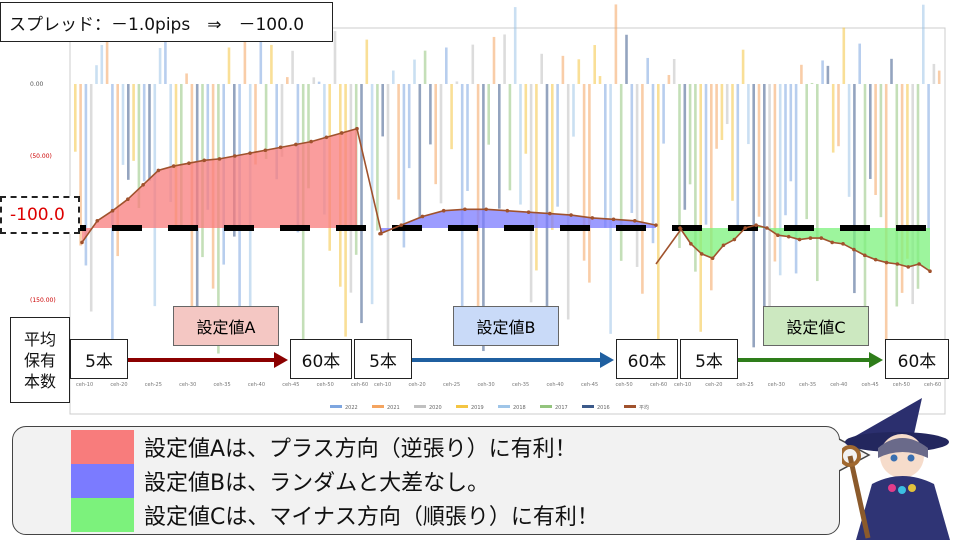  What do you see at coordinates (153, 385) in the screenshot?
I see `x-tick-label: ceh-25` at bounding box center [153, 385].